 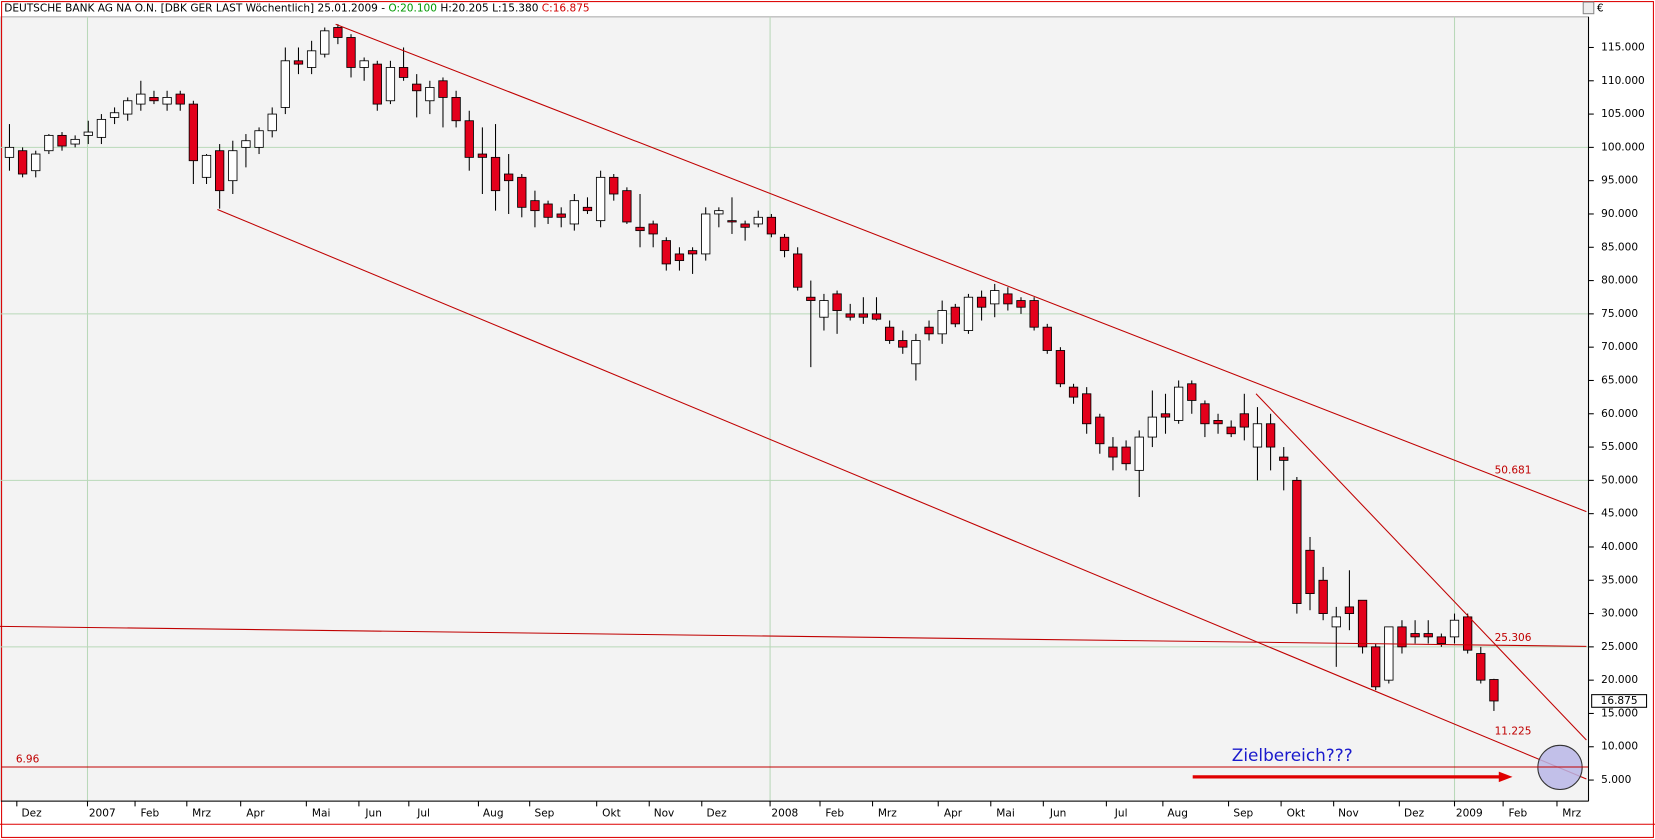 I want to click on y-tick-label: 25.000, so click(x=1619, y=647).